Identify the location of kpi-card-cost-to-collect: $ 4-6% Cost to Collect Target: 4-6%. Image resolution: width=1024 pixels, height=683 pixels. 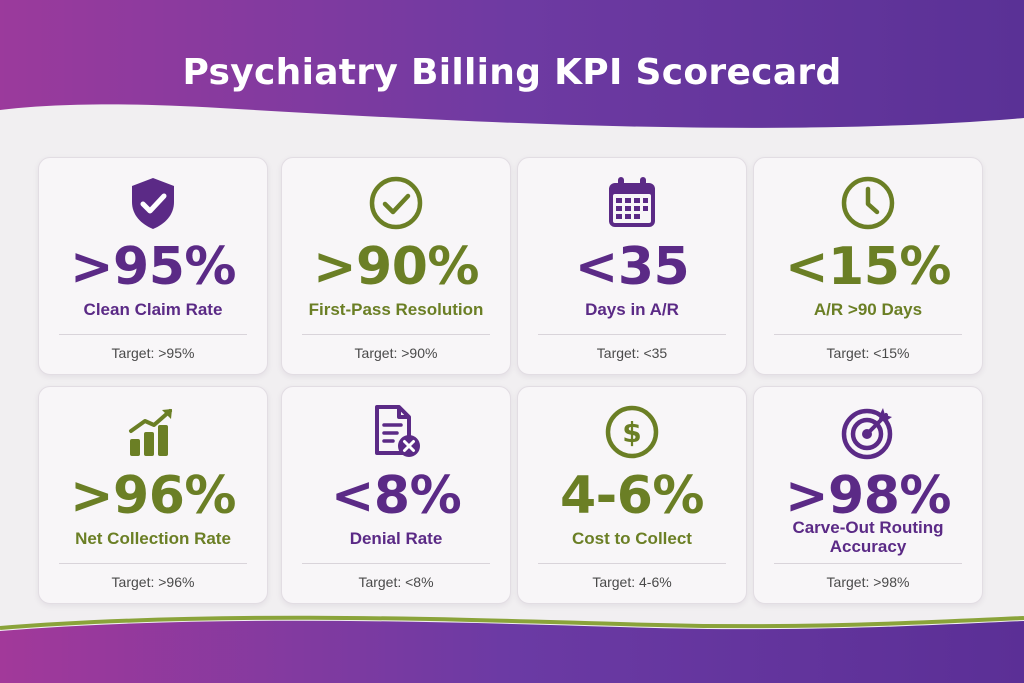
(632, 495).